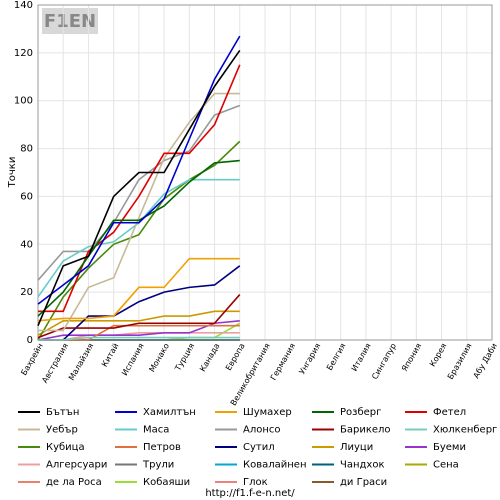 Image resolution: width=500 pixels, height=500 pixels. I want to click on legend-label: Барикело, so click(365, 430).